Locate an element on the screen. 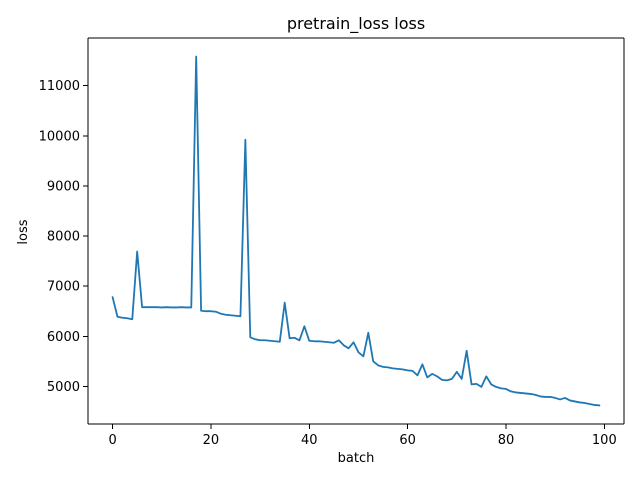 Image resolution: width=640 pixels, height=480 pixels. y-axis: 5000 6000 7000 8000 9000 10000 11000 is located at coordinates (63, 237).